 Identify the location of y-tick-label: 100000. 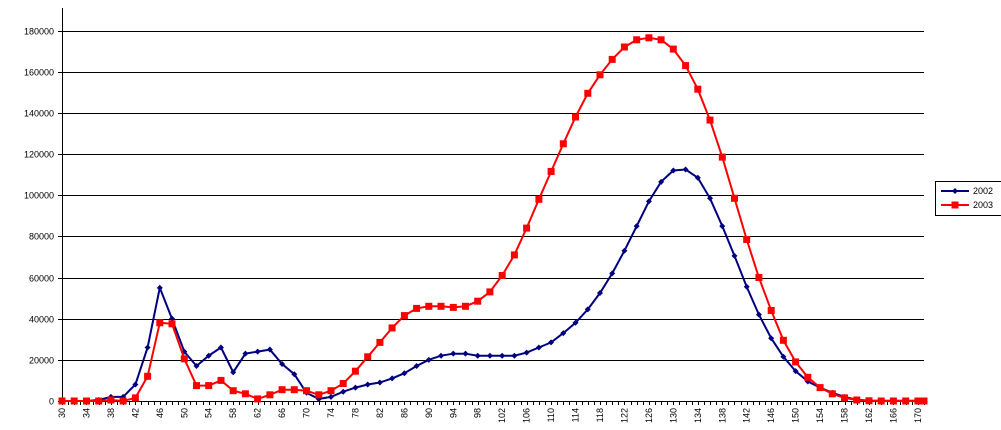
(39, 196).